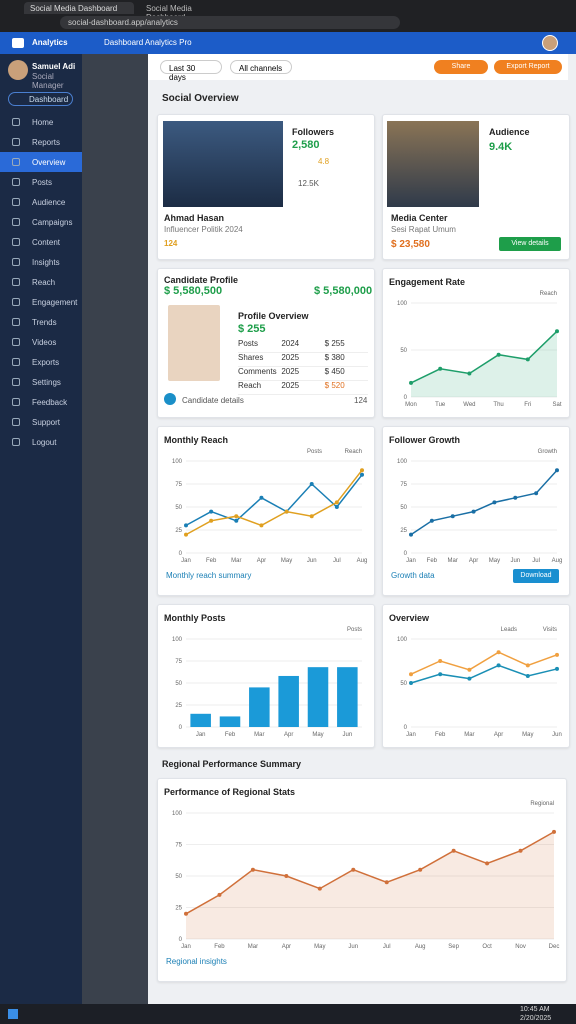 The image size is (576, 1024). Describe the element at coordinates (49, 162) in the screenshot. I see `nav-label: Overview` at that location.